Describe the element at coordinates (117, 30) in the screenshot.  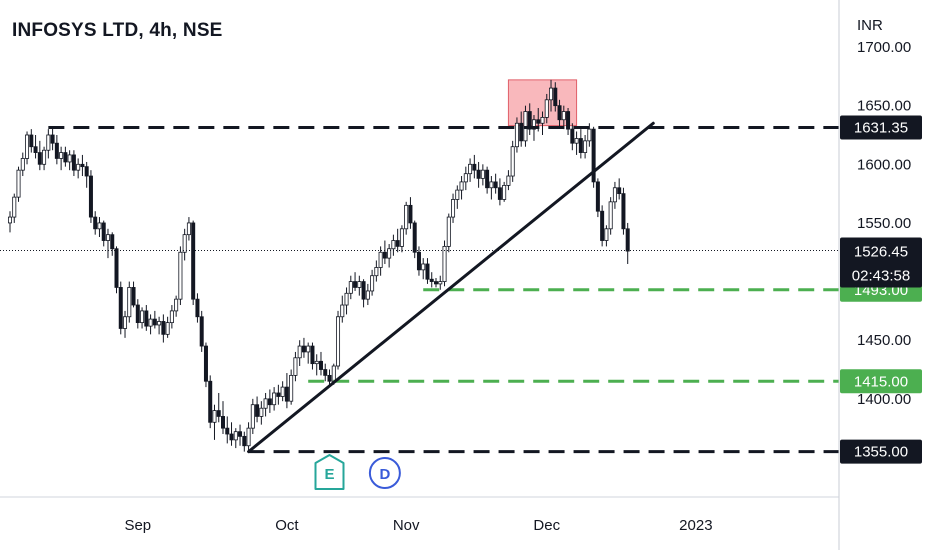
I see `chart-title: INFOSYS LTD, 4h, NSE` at that location.